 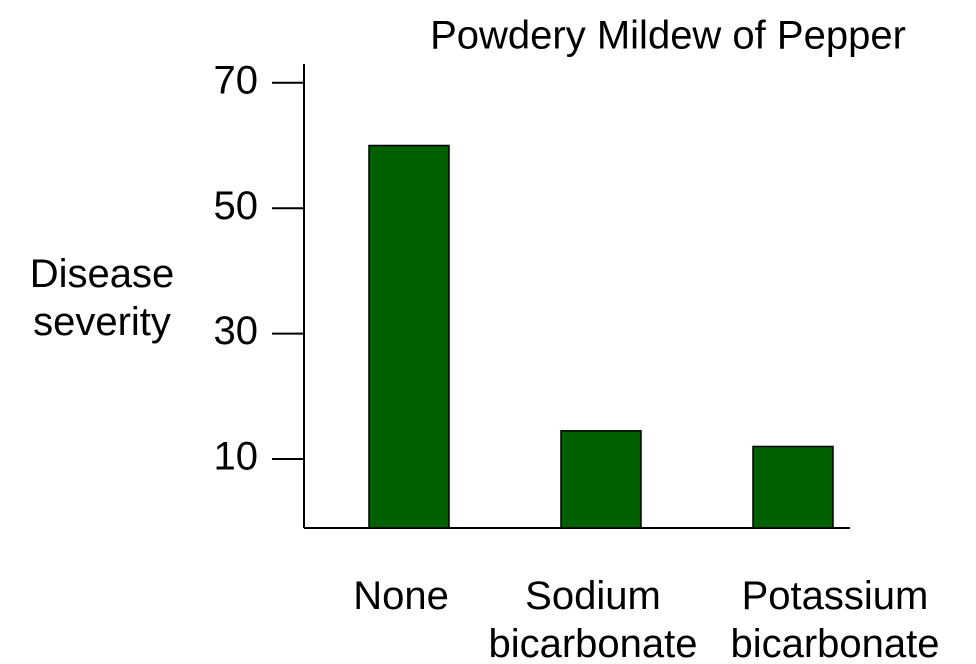 I want to click on y-axis-label: Disease severity, so click(x=102, y=298).